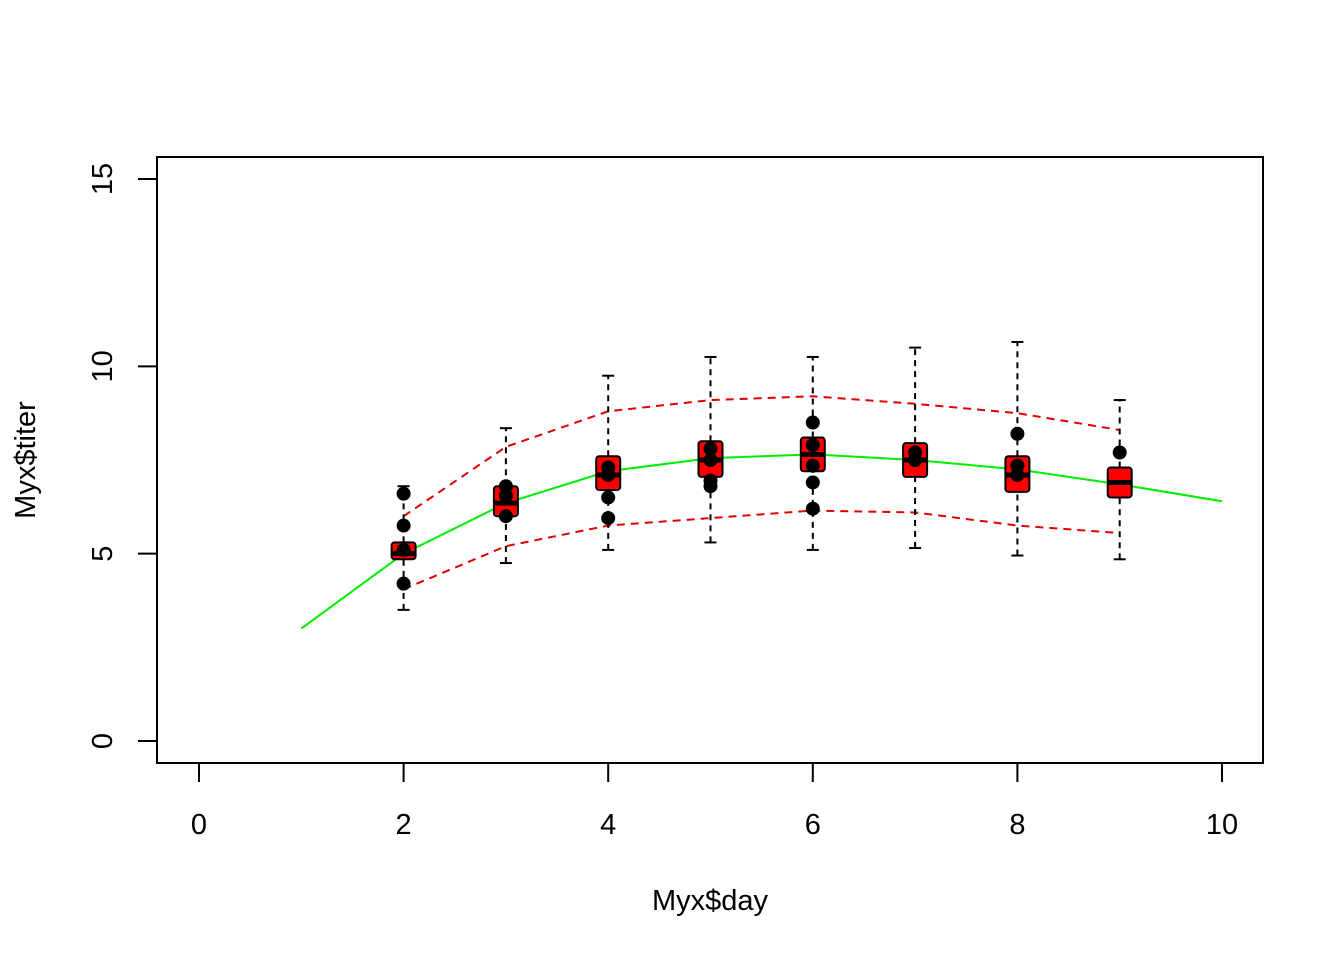 This screenshot has width=1344, height=960. What do you see at coordinates (199, 825) in the screenshot?
I see `x-tick-label: 0` at bounding box center [199, 825].